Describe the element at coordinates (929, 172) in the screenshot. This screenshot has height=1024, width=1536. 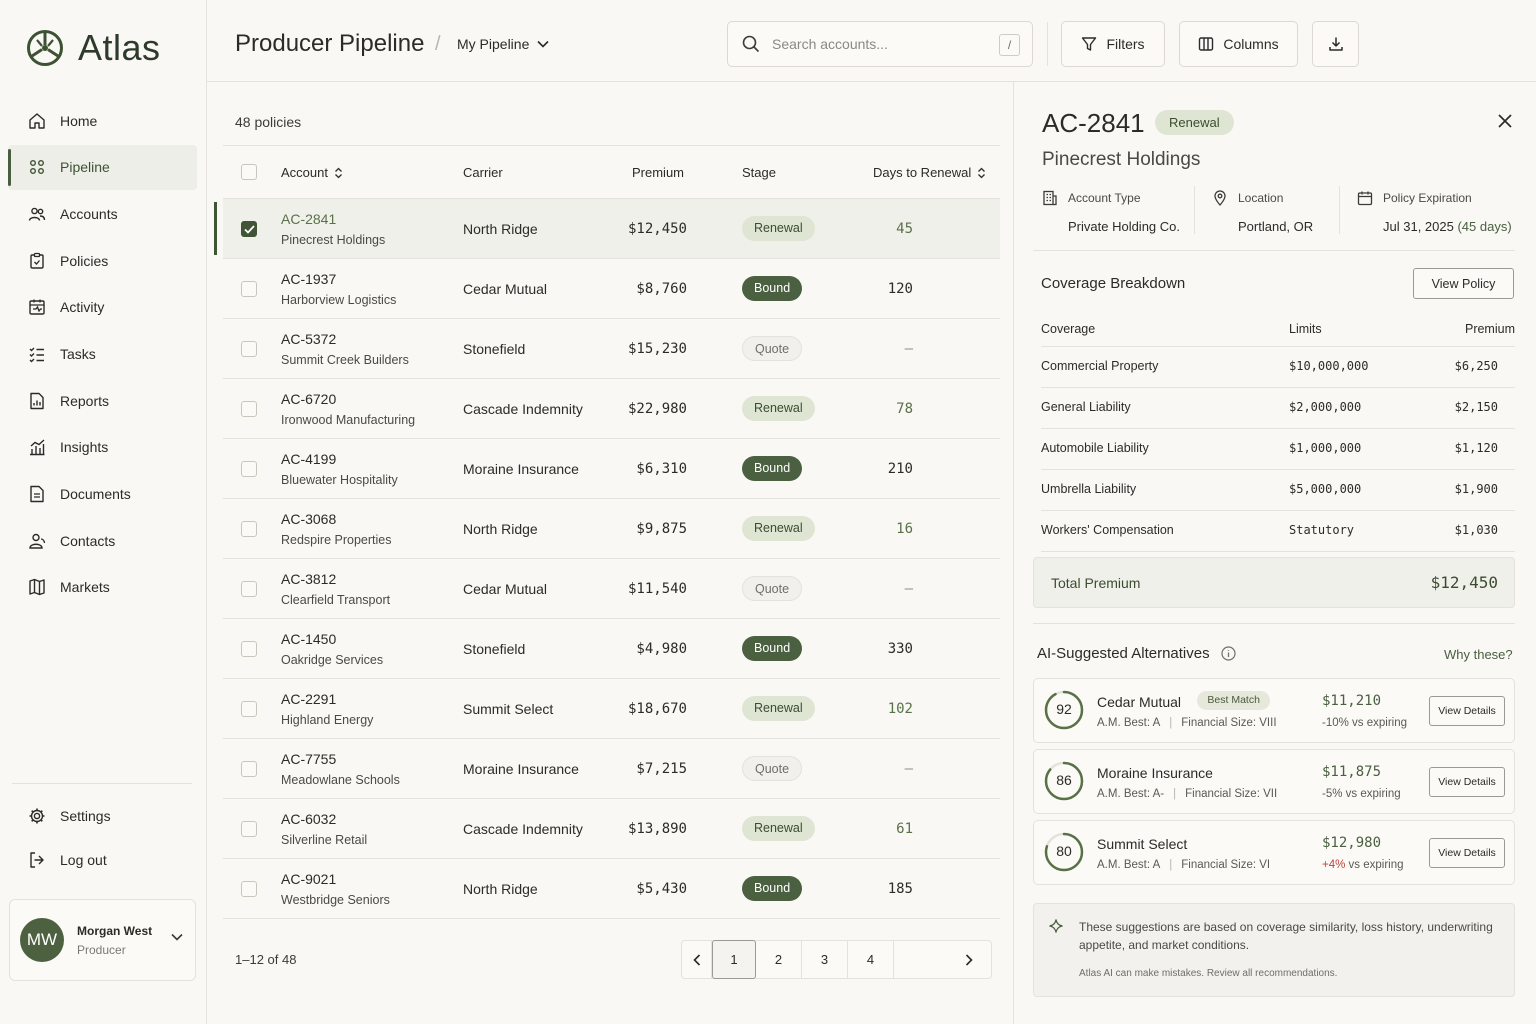
I see `column-header-days-to-renewal: Days to Renewal` at that location.